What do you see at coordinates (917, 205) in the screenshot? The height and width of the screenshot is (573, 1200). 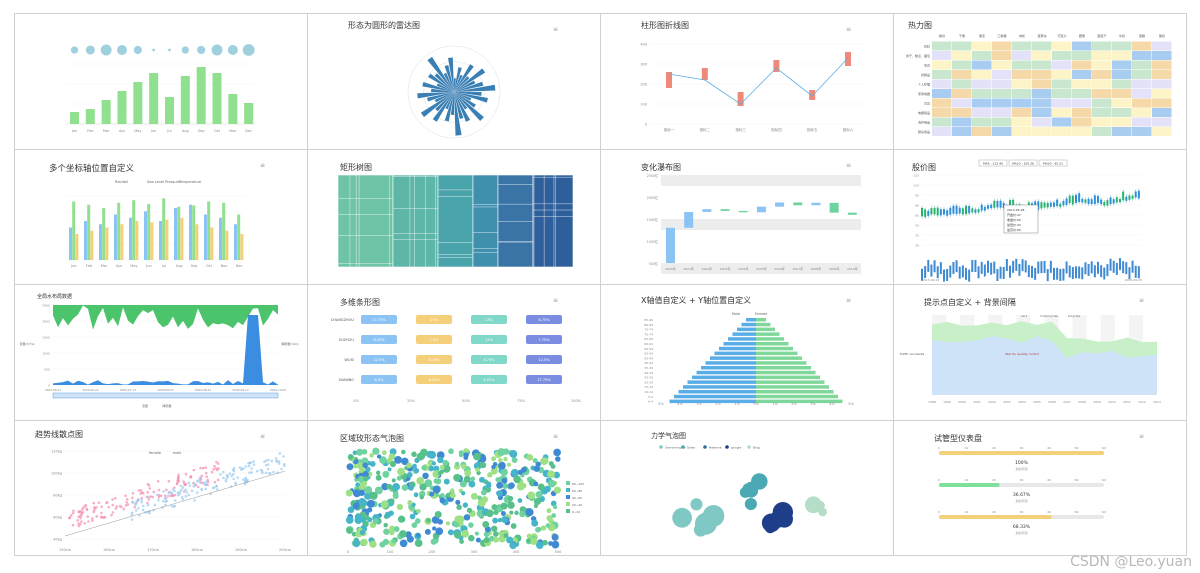 I see `y-tick-label: 80` at bounding box center [917, 205].